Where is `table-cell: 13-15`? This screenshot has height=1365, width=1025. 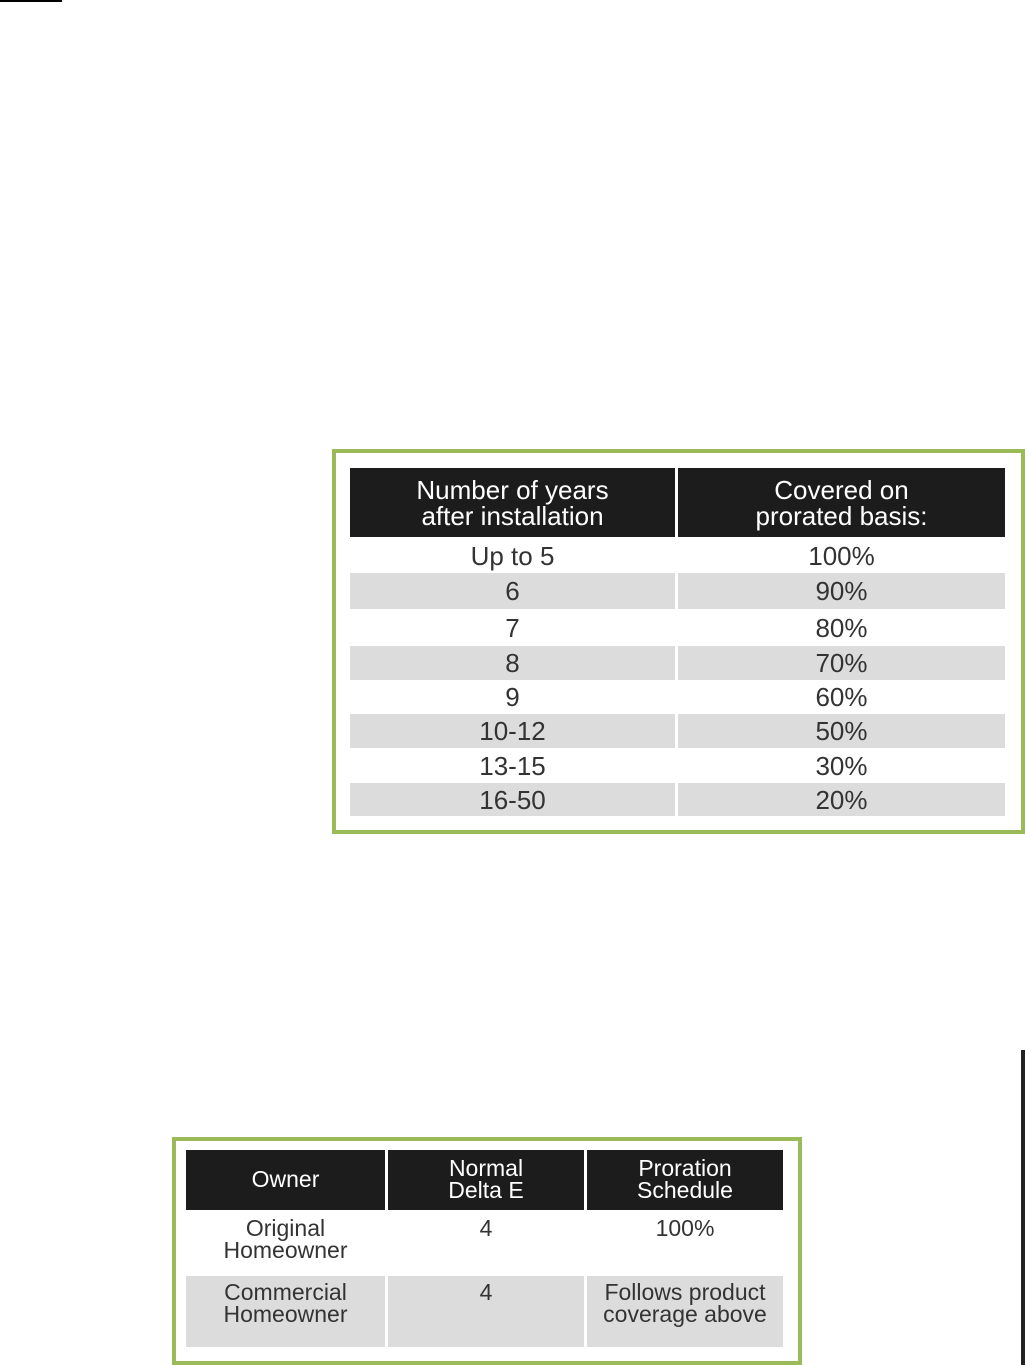
table-cell: 13-15 is located at coordinates (512, 765).